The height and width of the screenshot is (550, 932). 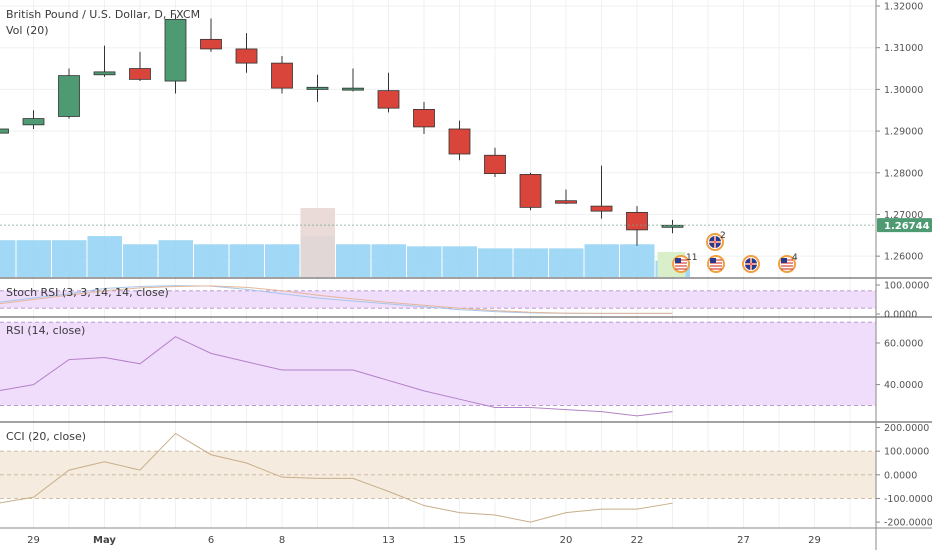 What do you see at coordinates (900, 475) in the screenshot?
I see `cci-tick-label: 0.0000` at bounding box center [900, 475].